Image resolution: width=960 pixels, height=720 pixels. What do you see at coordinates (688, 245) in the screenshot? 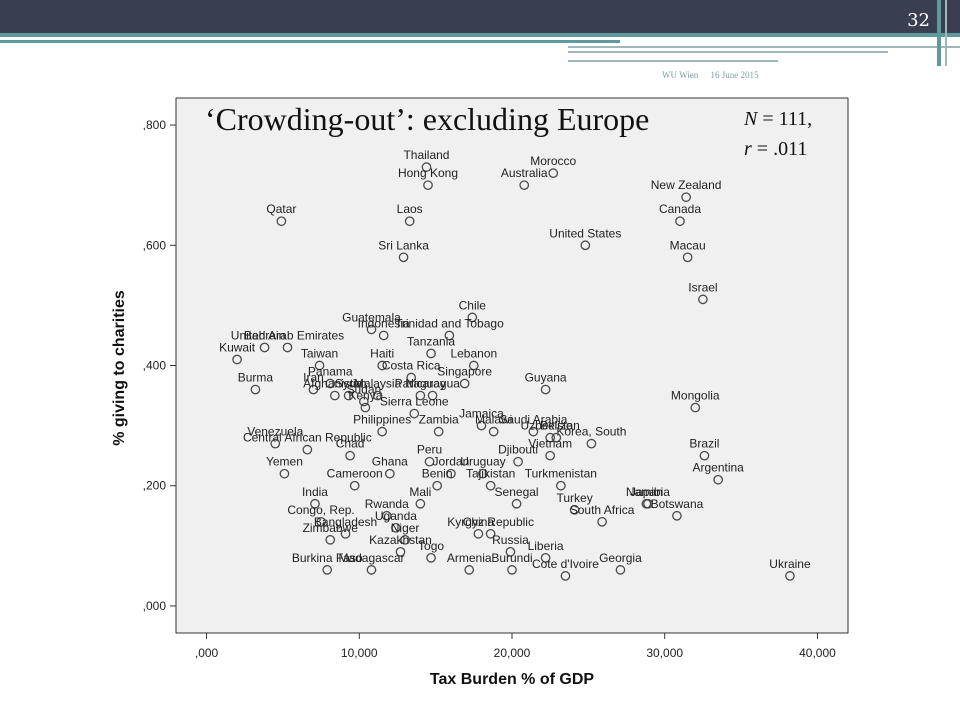
I see `data-point-label: Macau` at bounding box center [688, 245].